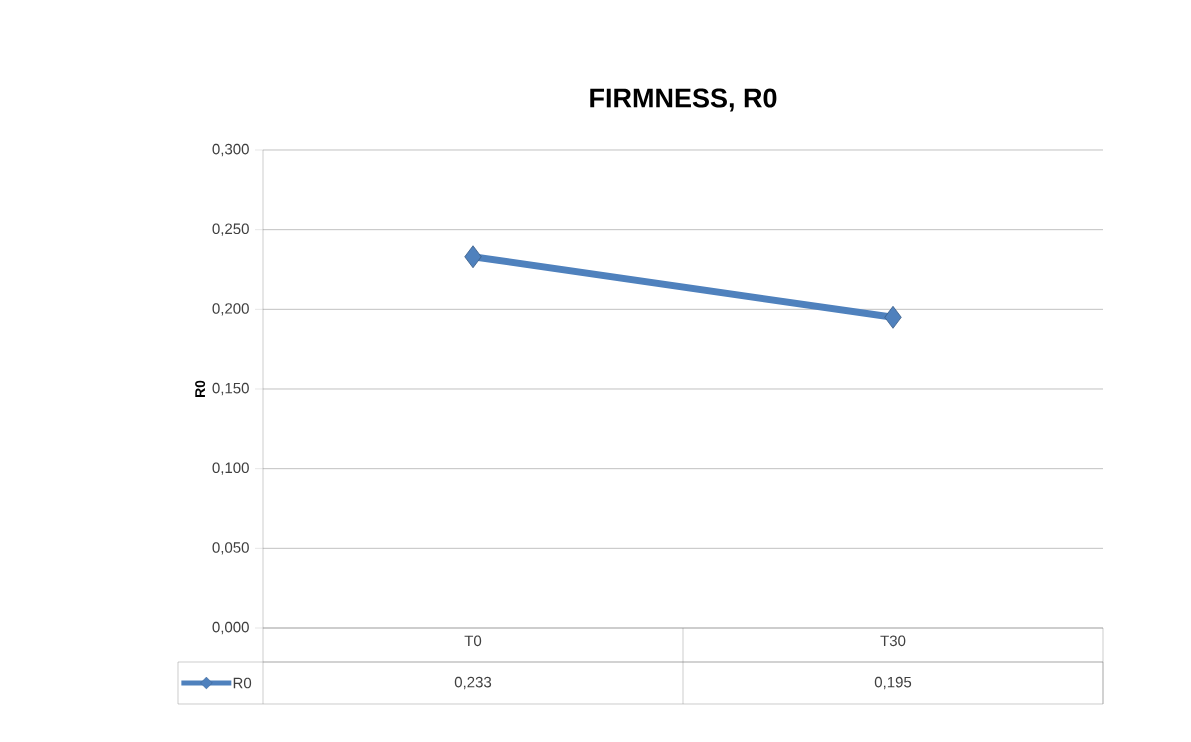 This screenshot has height=742, width=1191. I want to click on chart-title: FIRMNESS, R0, so click(683, 100).